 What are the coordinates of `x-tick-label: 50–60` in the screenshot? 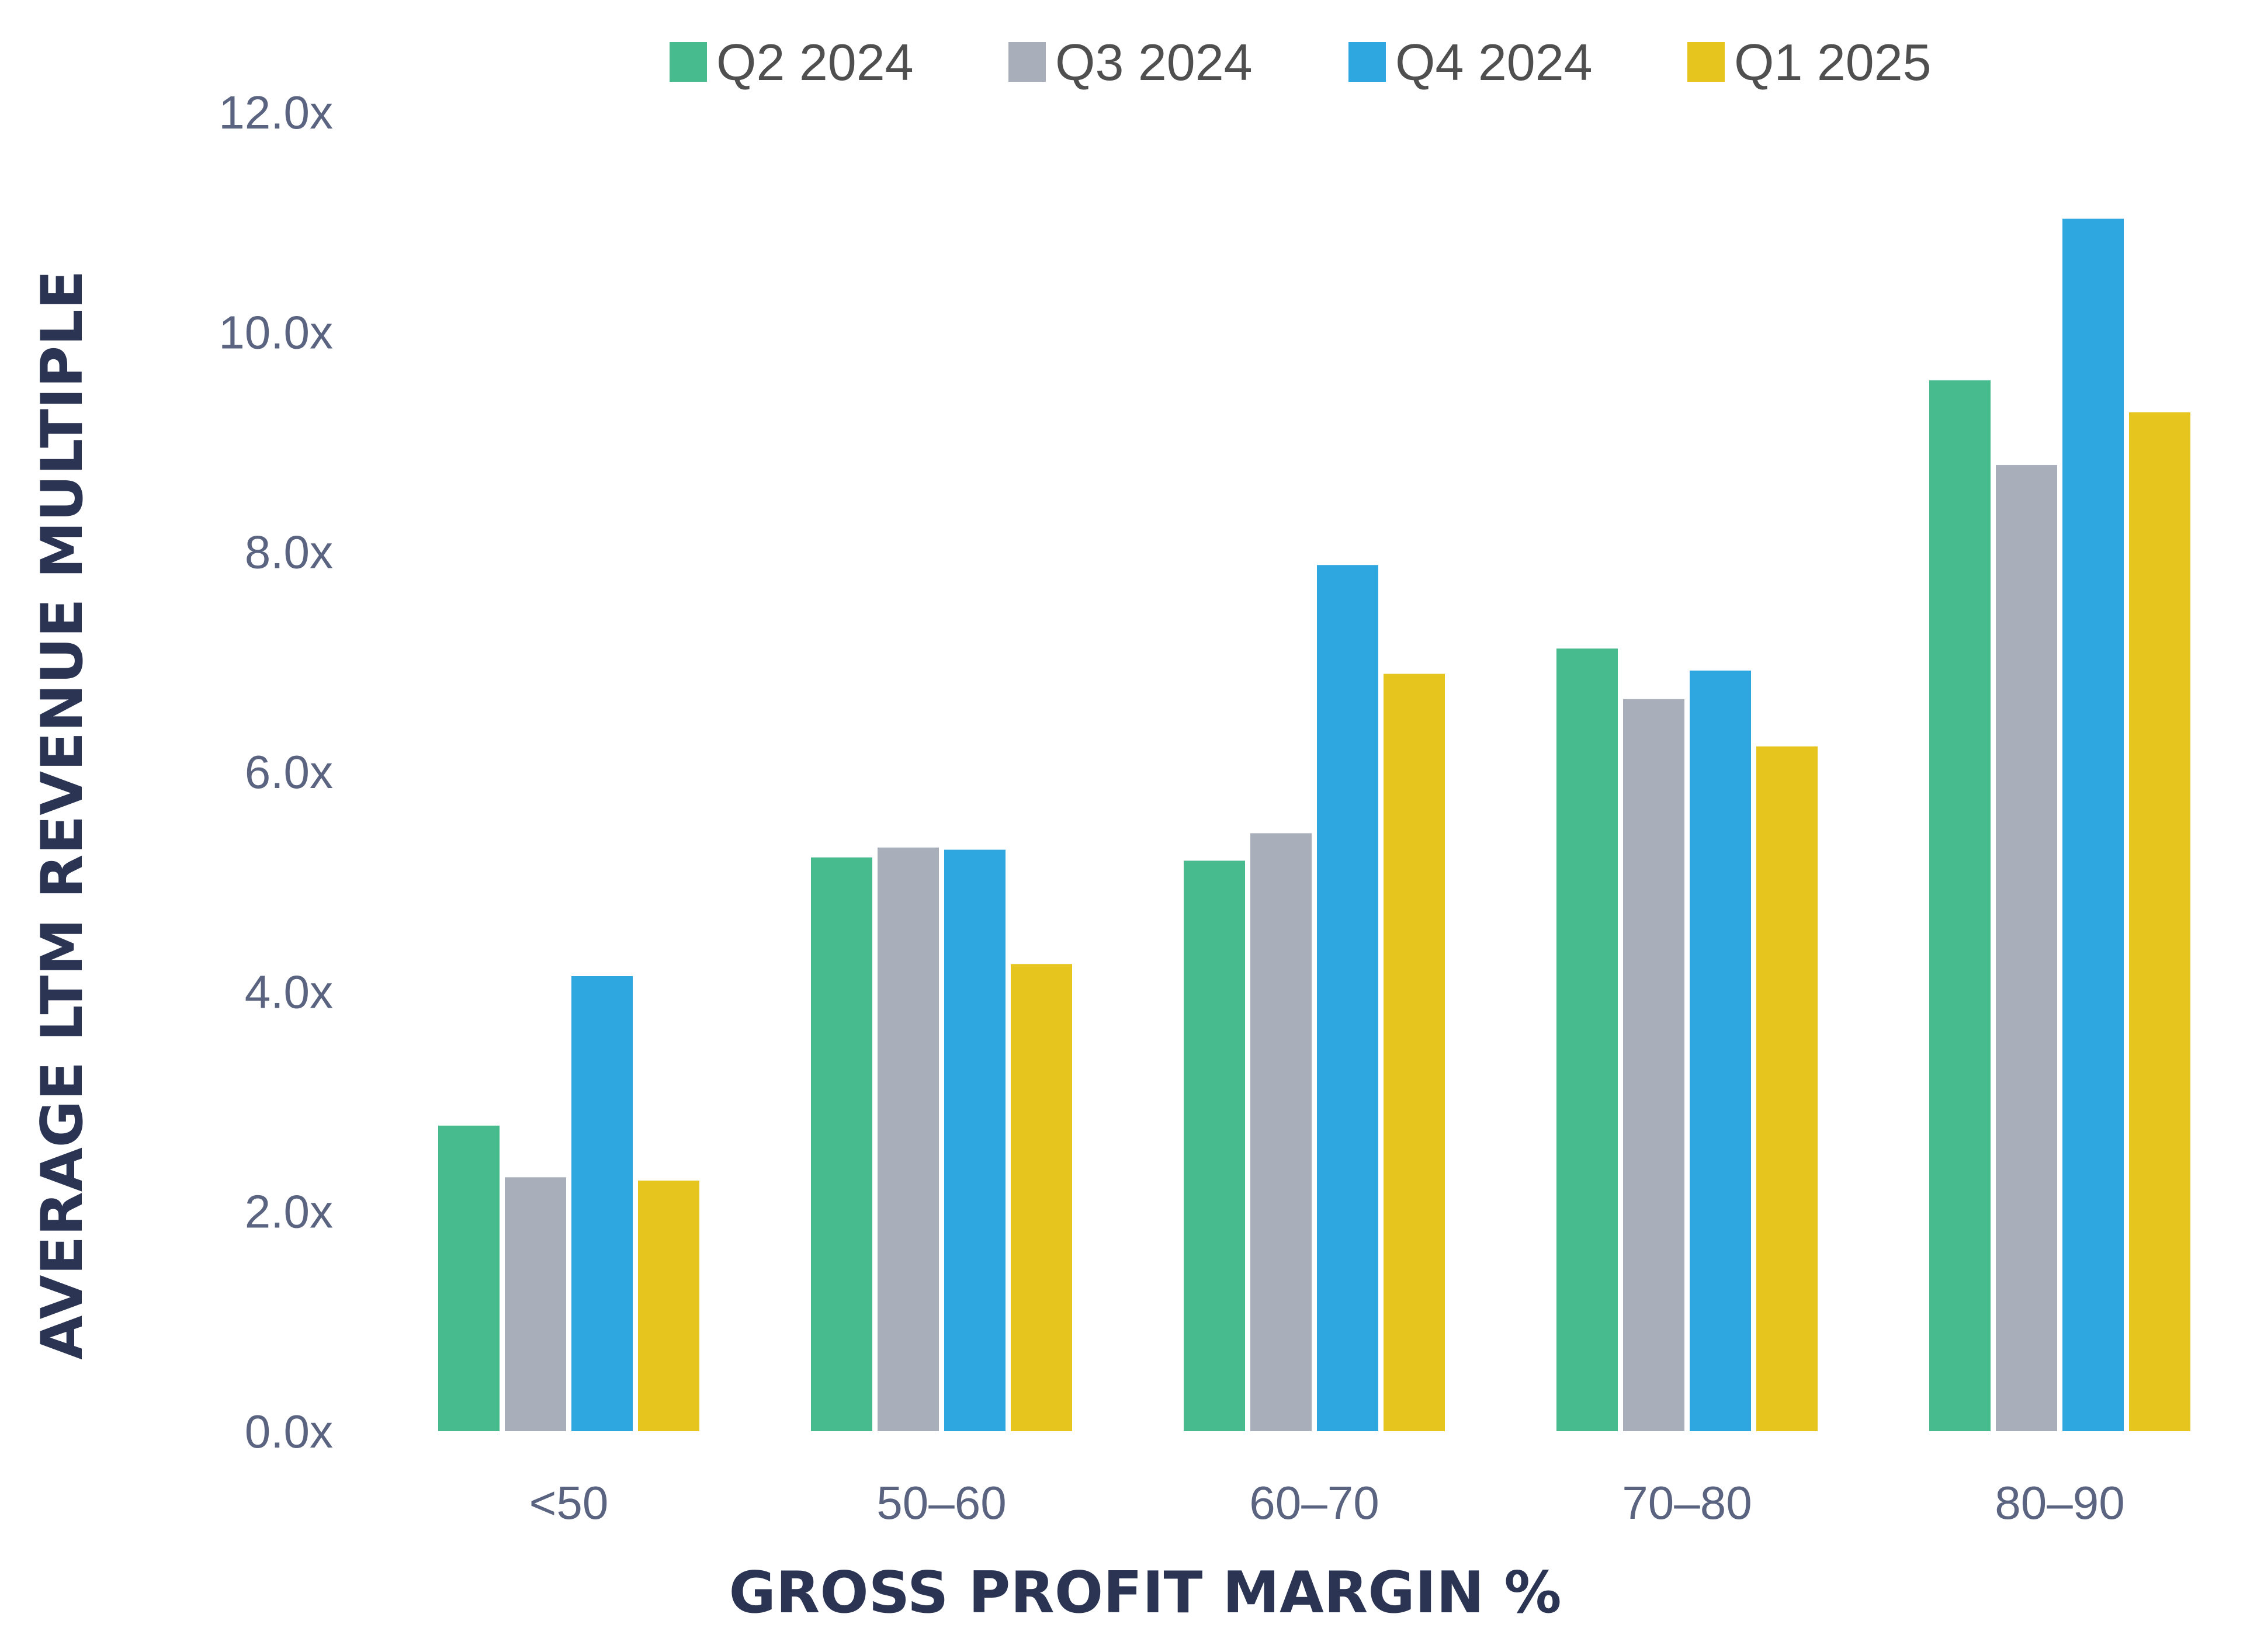 It's located at (941, 1503).